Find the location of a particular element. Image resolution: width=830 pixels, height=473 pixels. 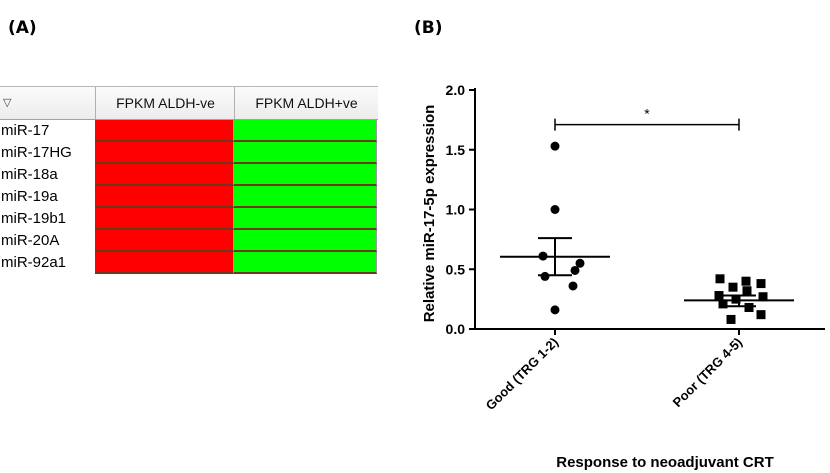

heatmap-row: miR-20A is located at coordinates (189, 241).